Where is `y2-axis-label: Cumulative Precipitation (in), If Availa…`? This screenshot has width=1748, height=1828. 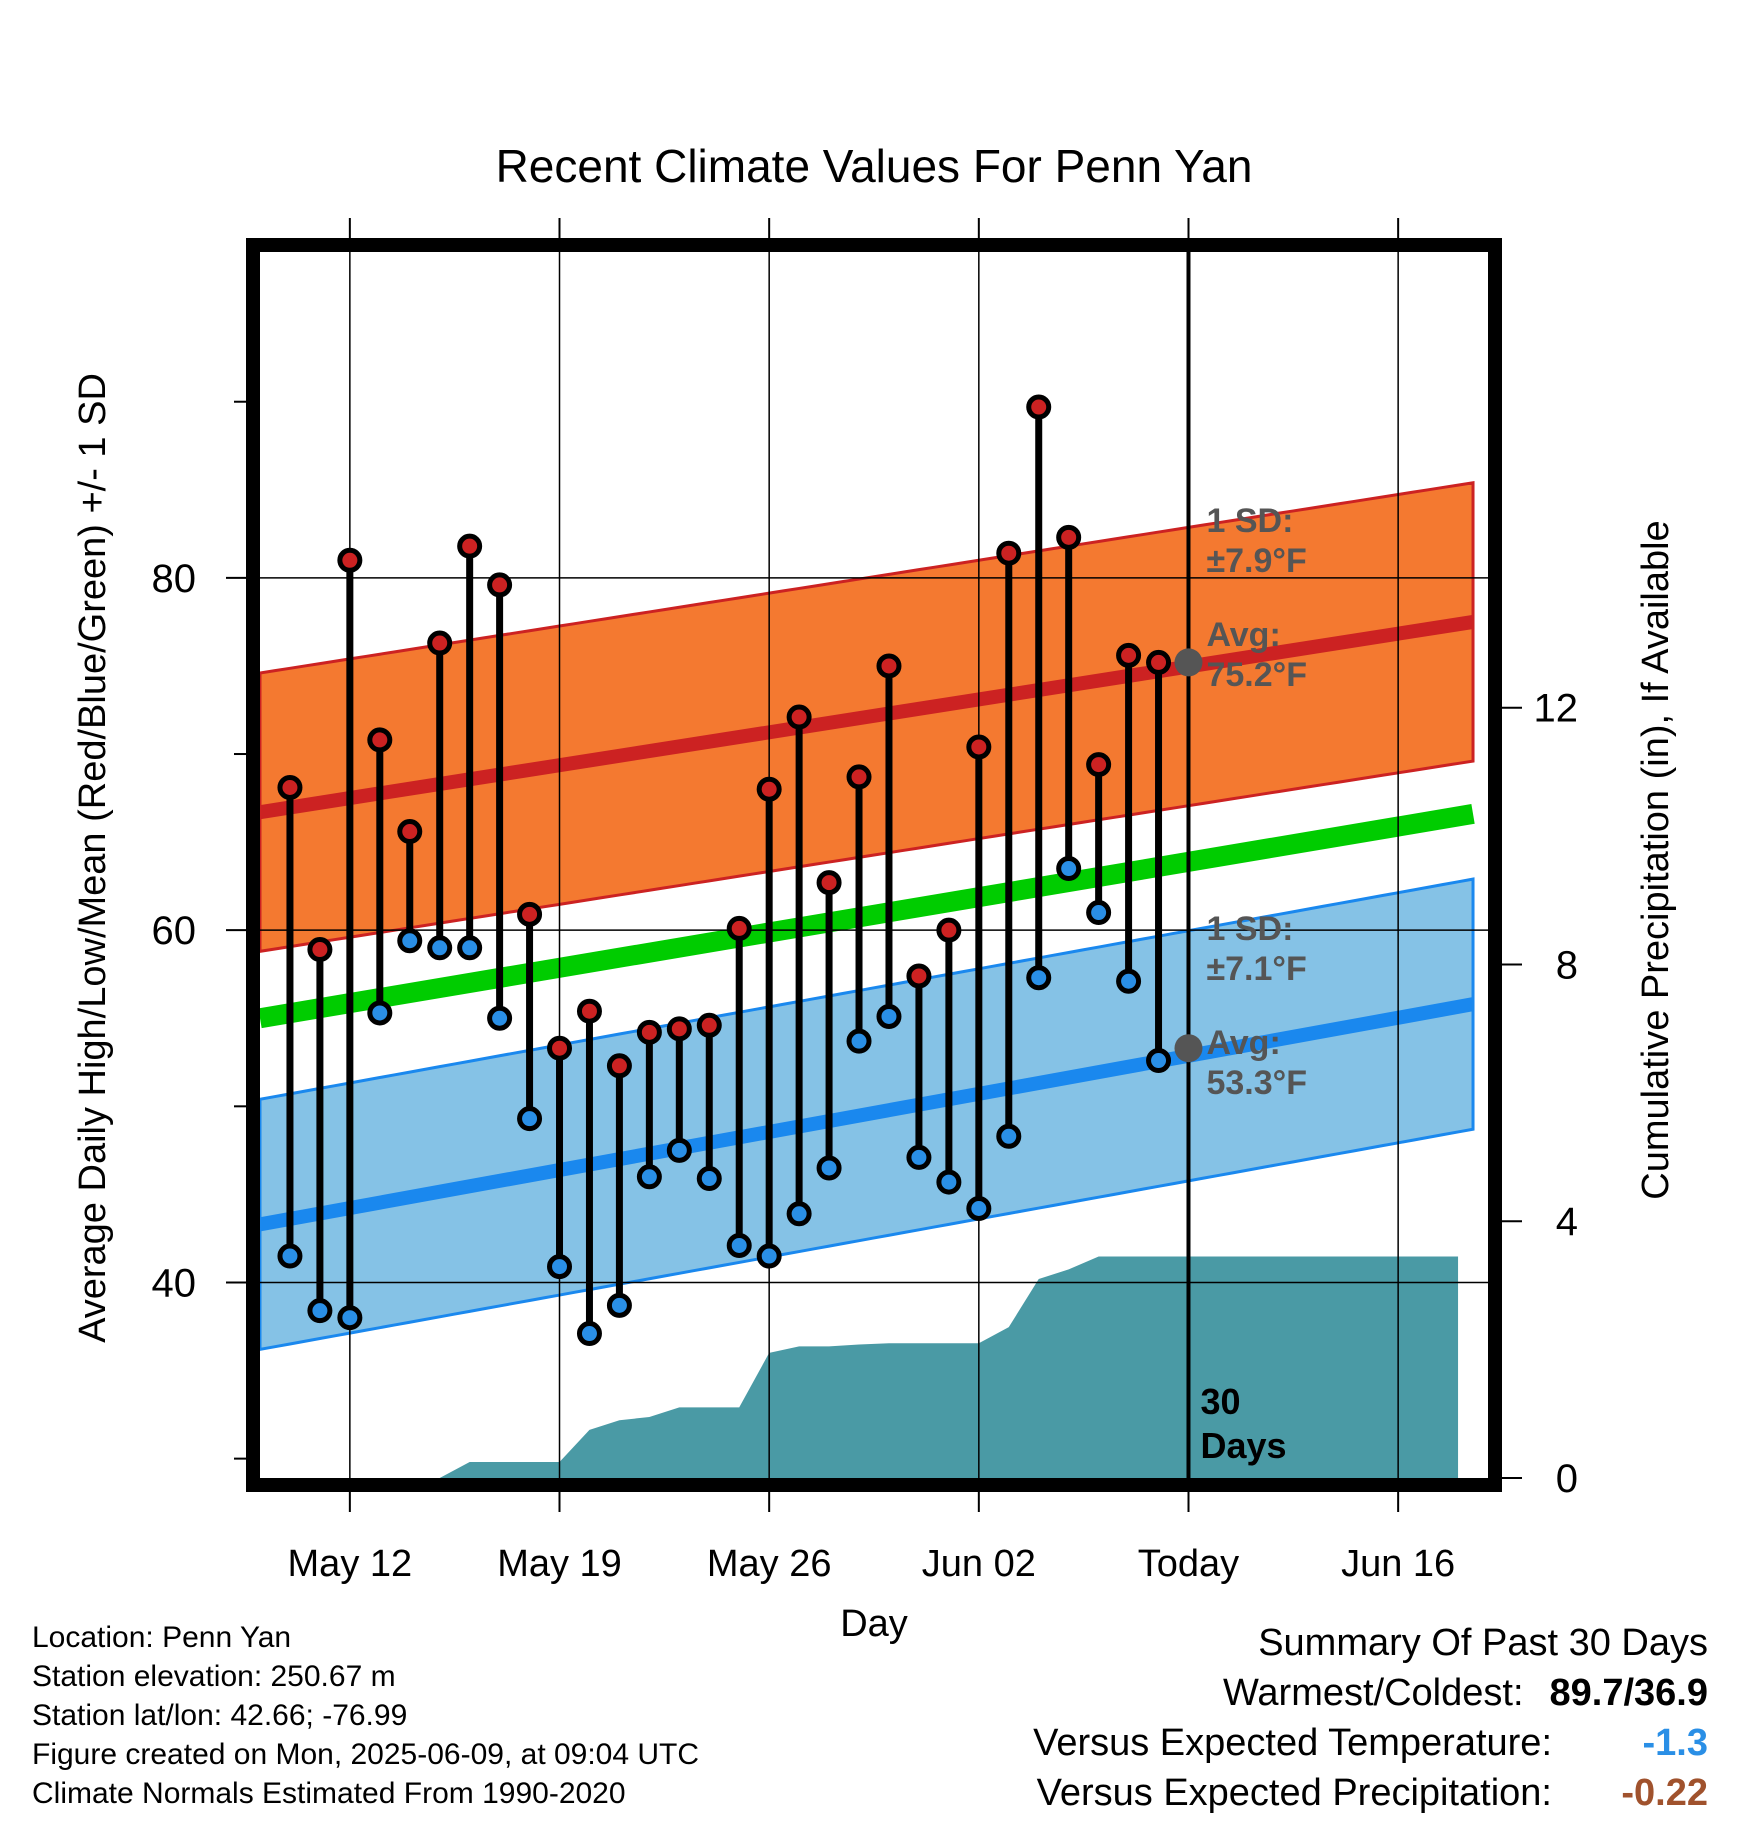 y2-axis-label: Cumulative Precipitation (in), If Availa… is located at coordinates (1656, 859).